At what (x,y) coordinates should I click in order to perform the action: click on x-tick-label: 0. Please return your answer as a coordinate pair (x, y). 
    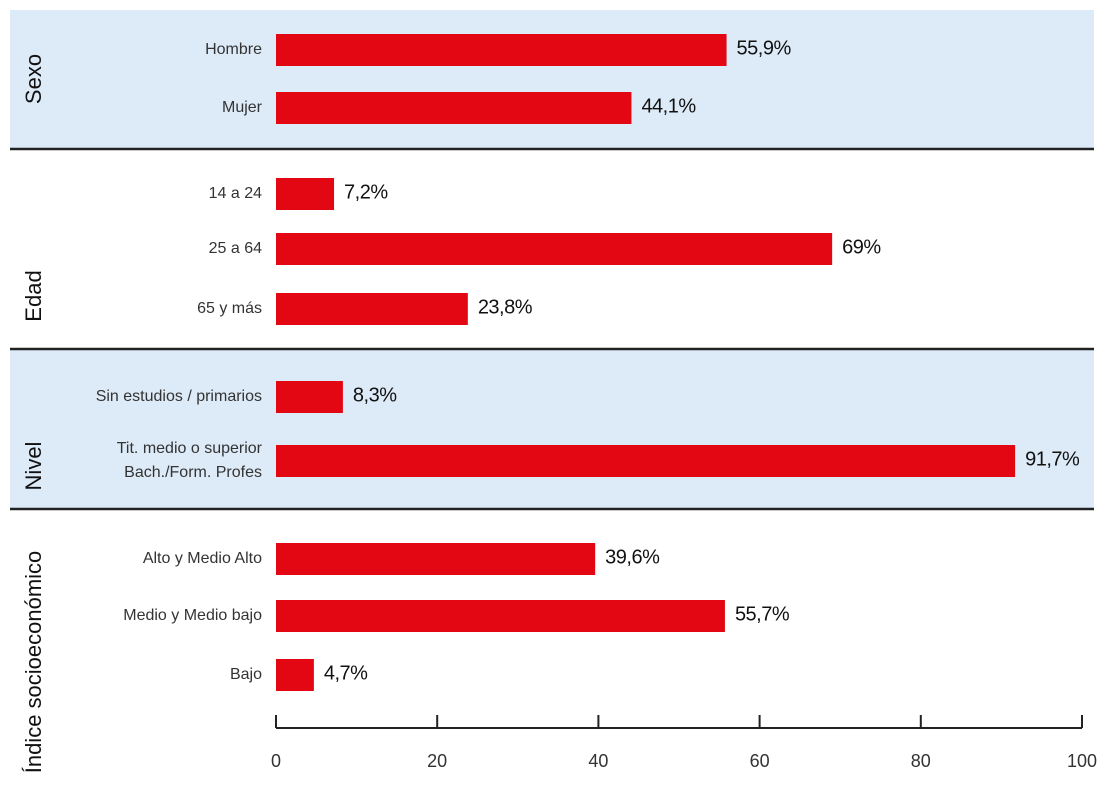
    Looking at the image, I should click on (276, 761).